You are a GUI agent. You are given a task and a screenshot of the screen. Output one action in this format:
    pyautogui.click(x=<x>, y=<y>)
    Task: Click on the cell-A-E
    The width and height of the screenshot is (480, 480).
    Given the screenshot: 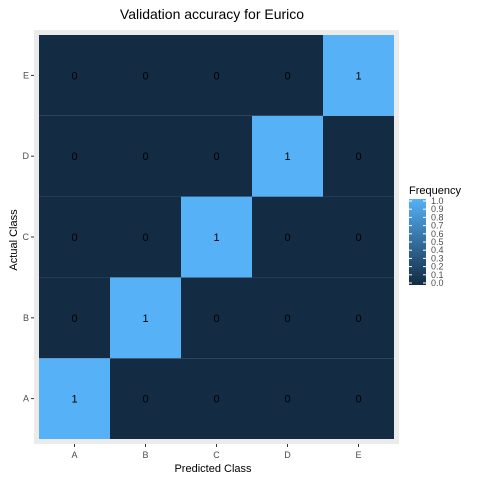 What is the action you would take?
    pyautogui.click(x=358, y=398)
    